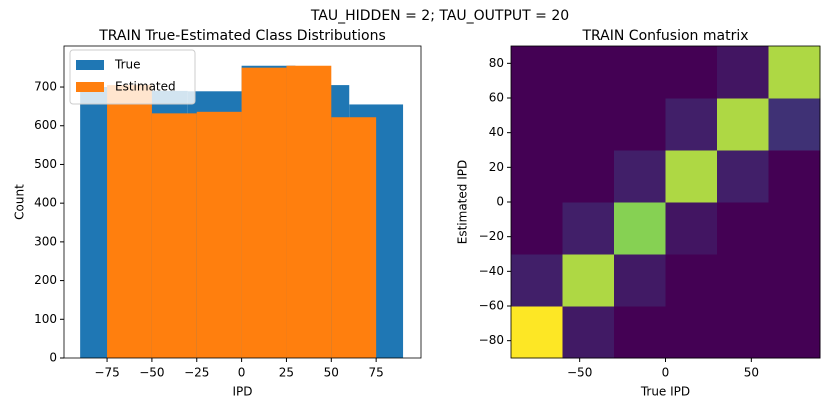 The width and height of the screenshot is (828, 411). What do you see at coordinates (45, 280) in the screenshot?
I see `y-tick-label: 200` at bounding box center [45, 280].